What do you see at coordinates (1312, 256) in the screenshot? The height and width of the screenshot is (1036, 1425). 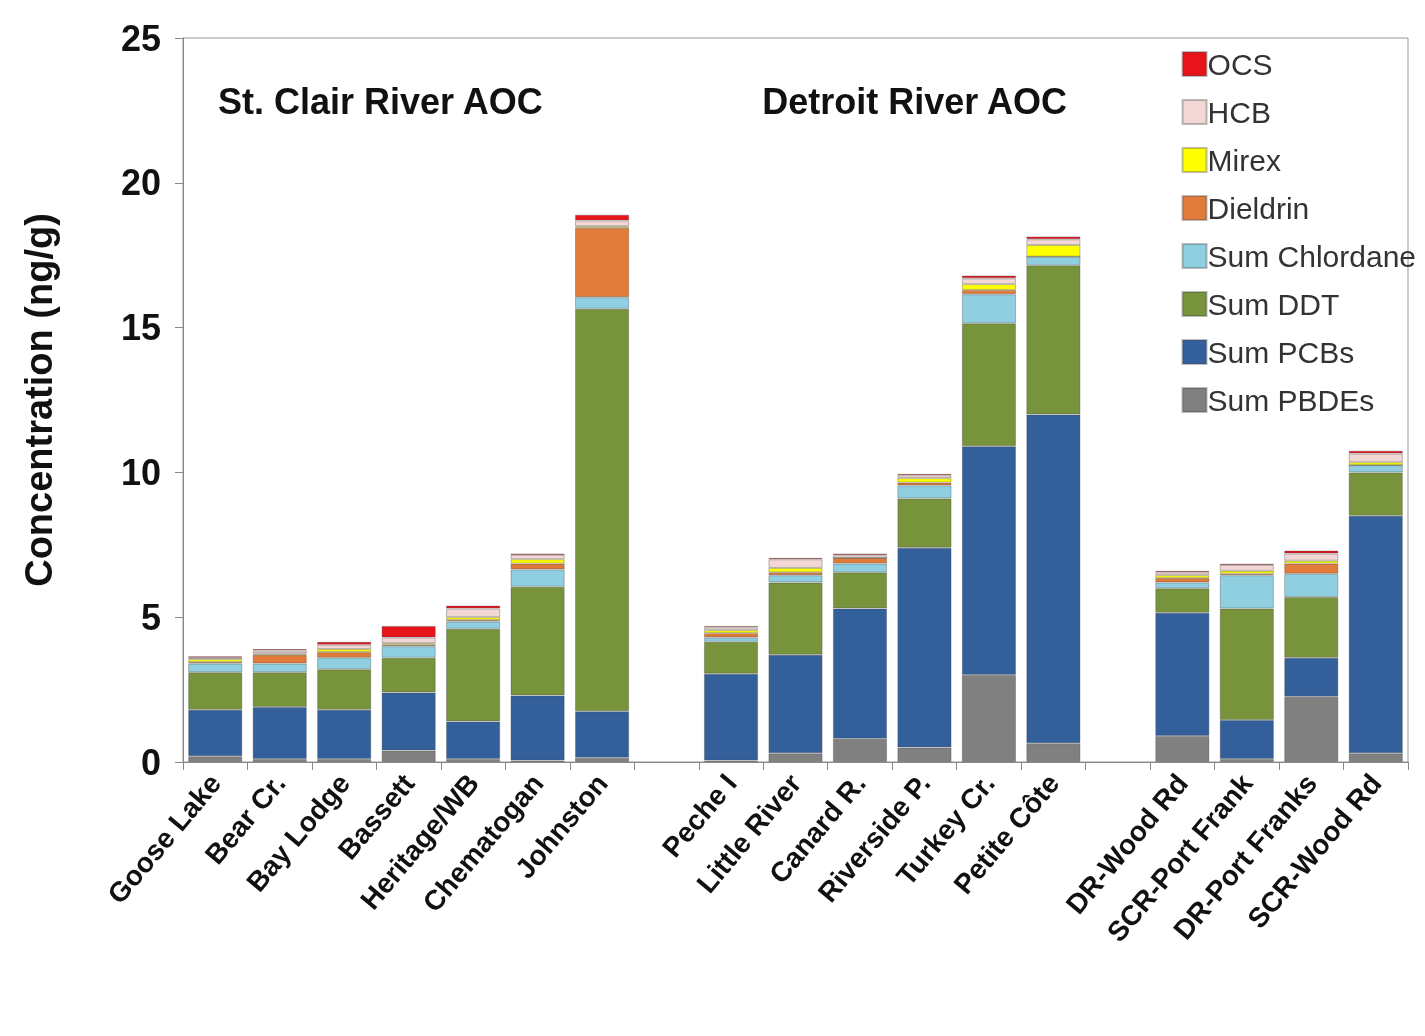 I see `legend-label: Sum Chlordane` at bounding box center [1312, 256].